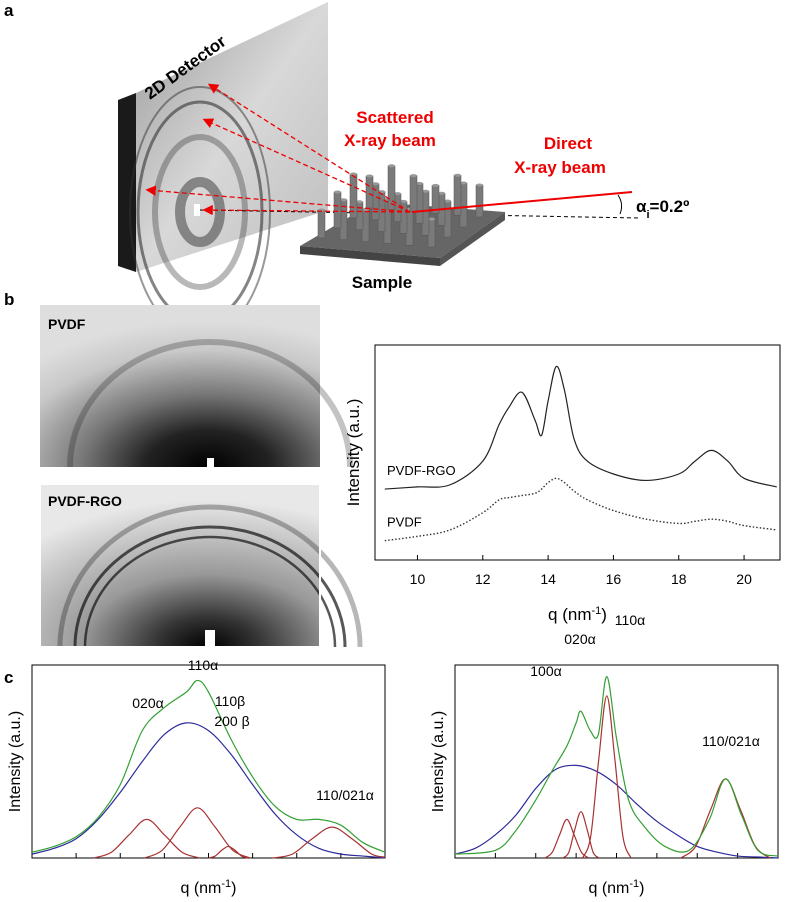  What do you see at coordinates (744, 579) in the screenshot?
I see `x-tick-label: 20` at bounding box center [744, 579].